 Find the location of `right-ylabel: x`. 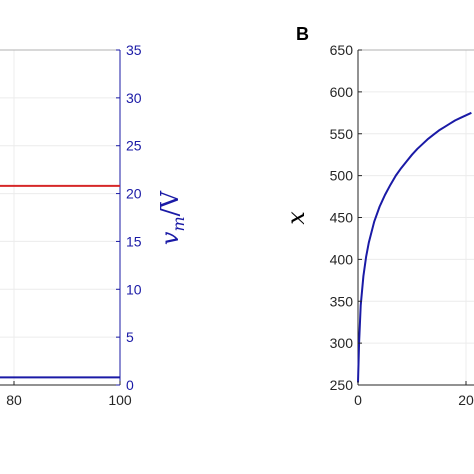

right-ylabel: x is located at coordinates (296, 218).